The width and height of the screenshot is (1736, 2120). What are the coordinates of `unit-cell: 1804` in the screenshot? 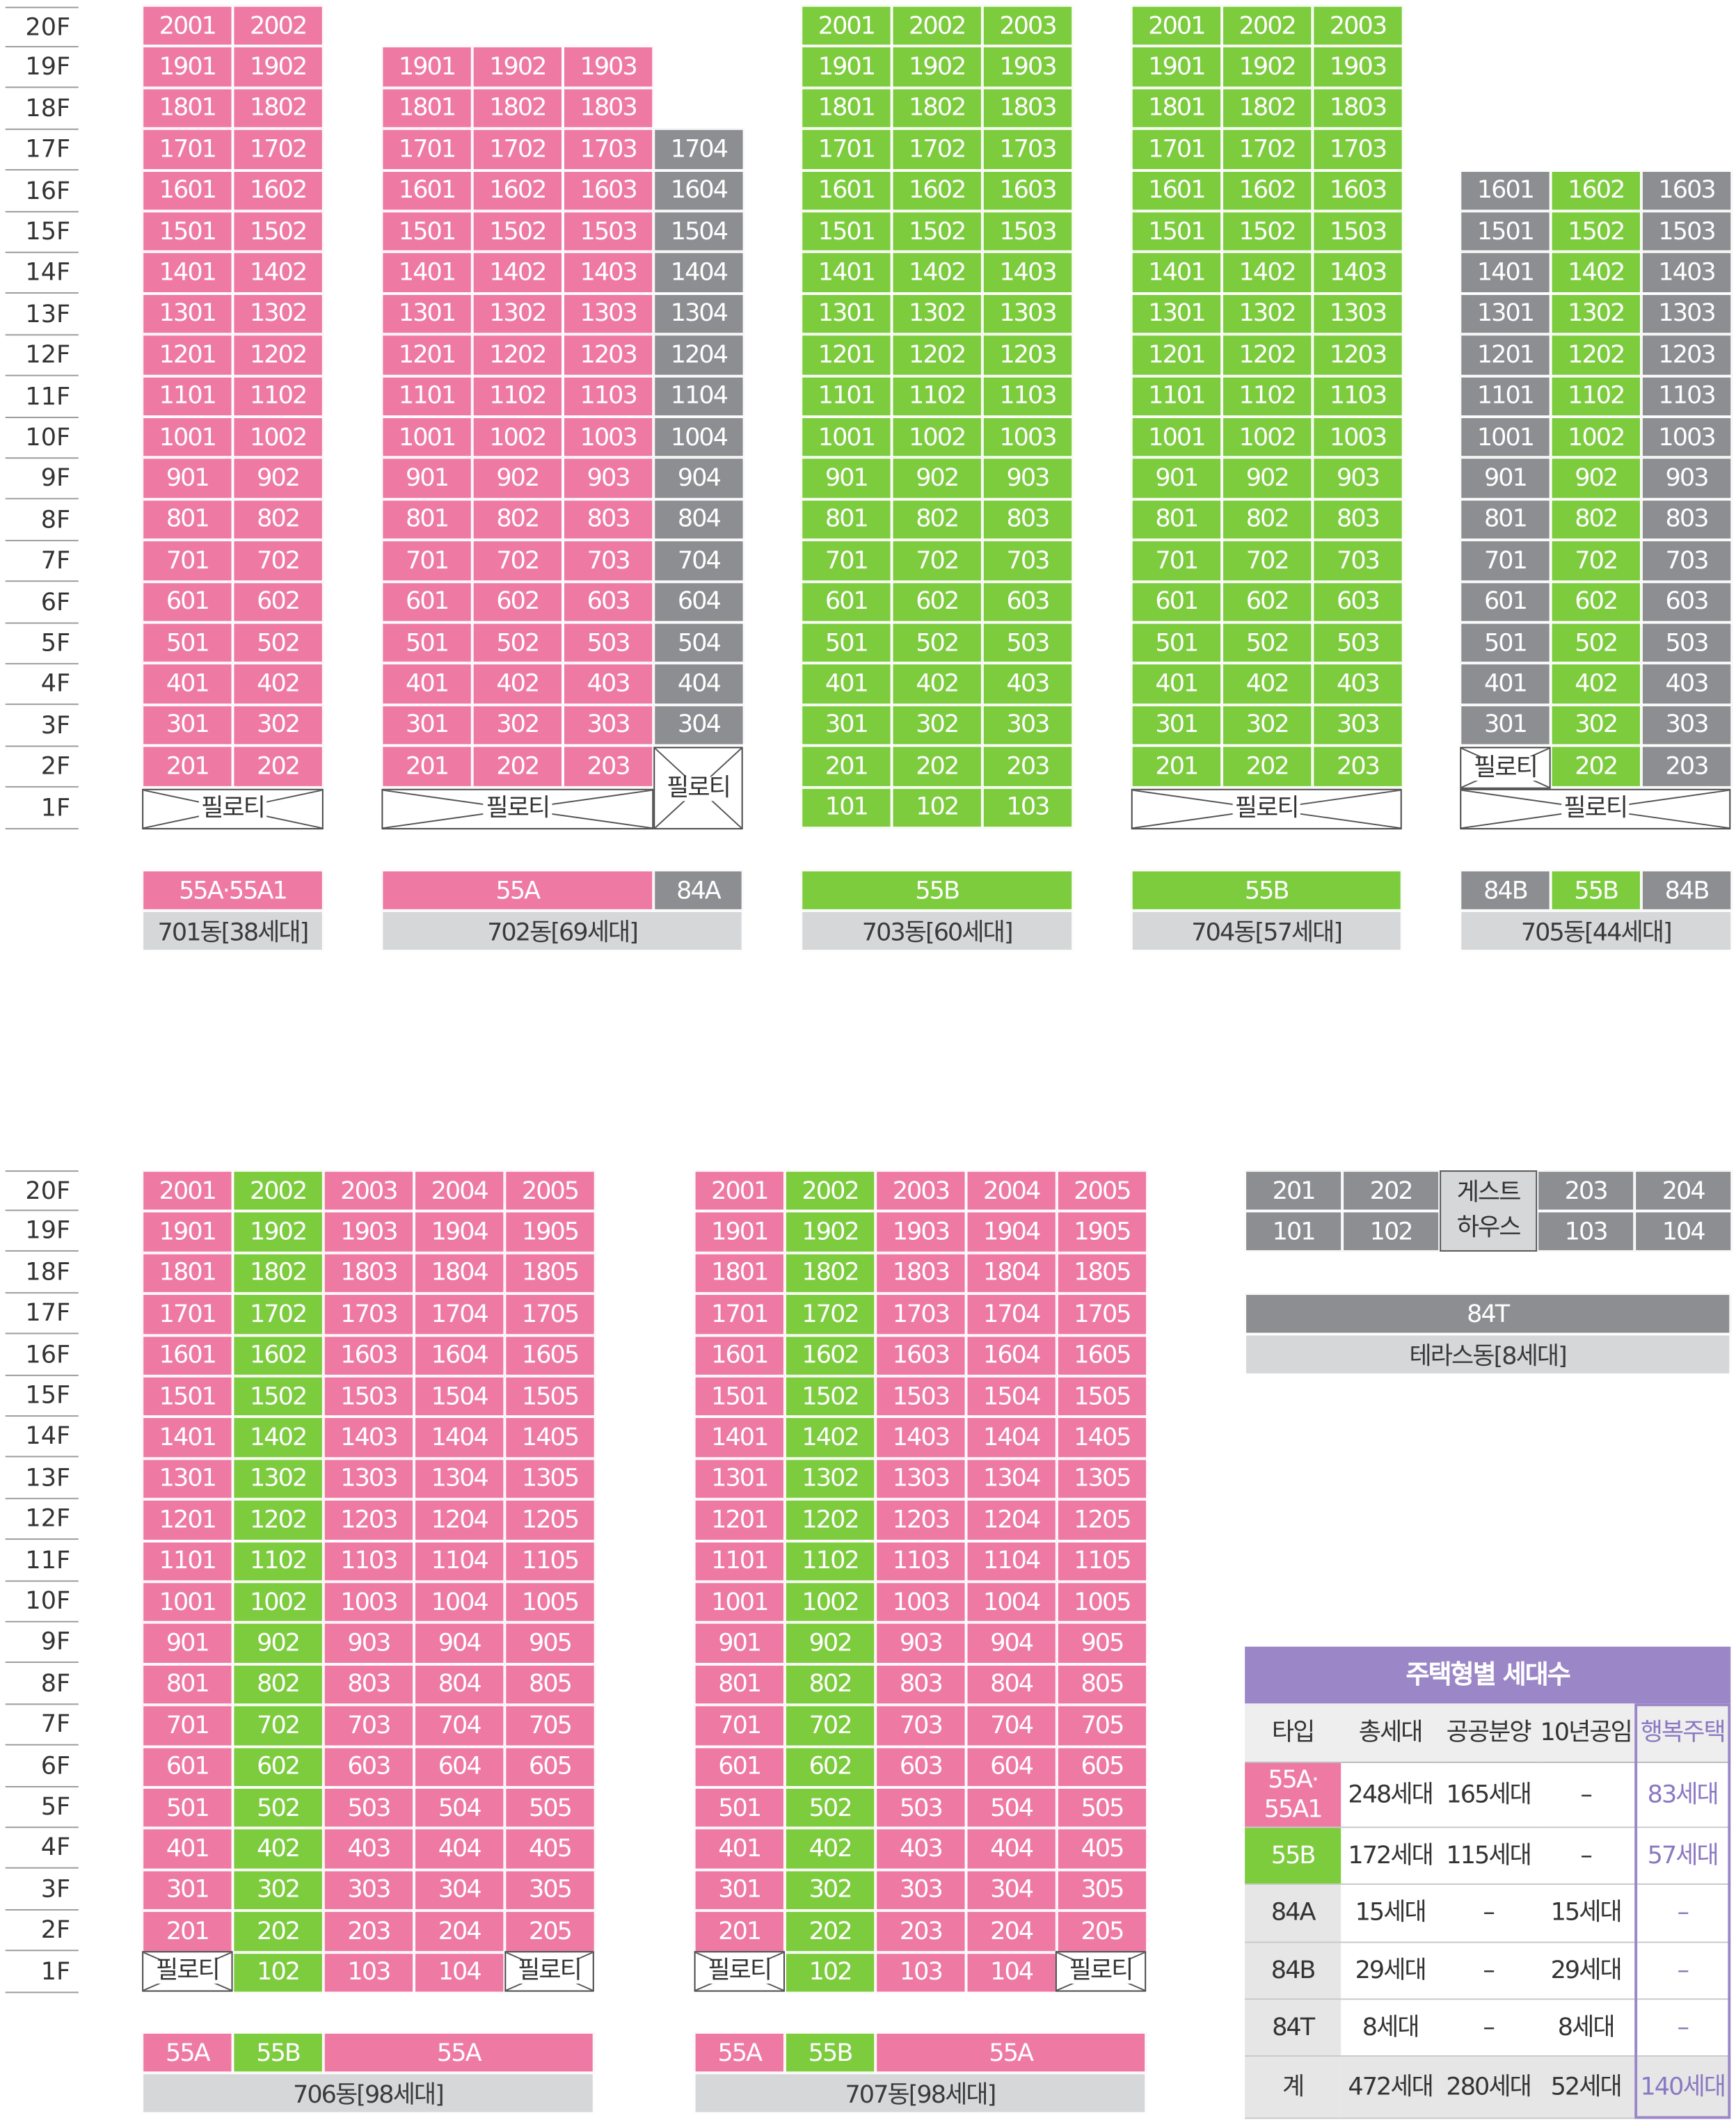 It's located at (460, 1273).